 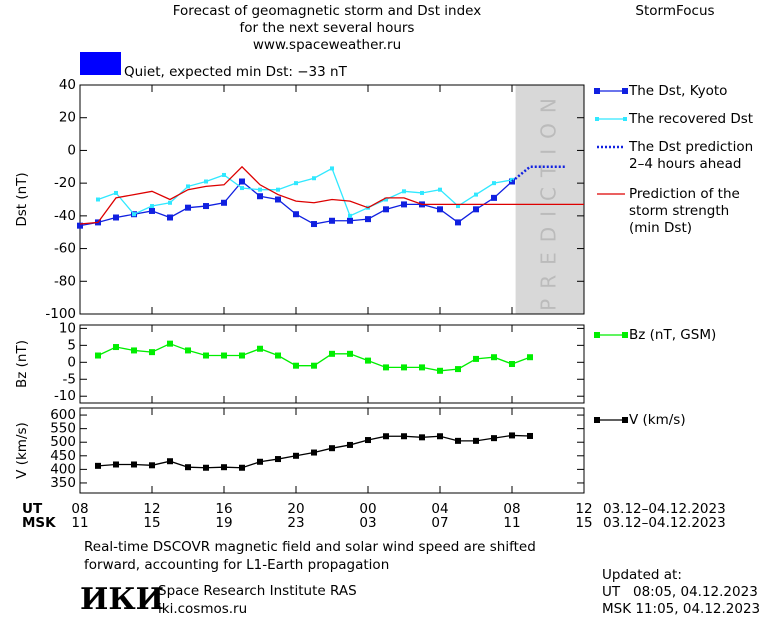 I want to click on y-tick-label: -10, so click(x=65, y=396).